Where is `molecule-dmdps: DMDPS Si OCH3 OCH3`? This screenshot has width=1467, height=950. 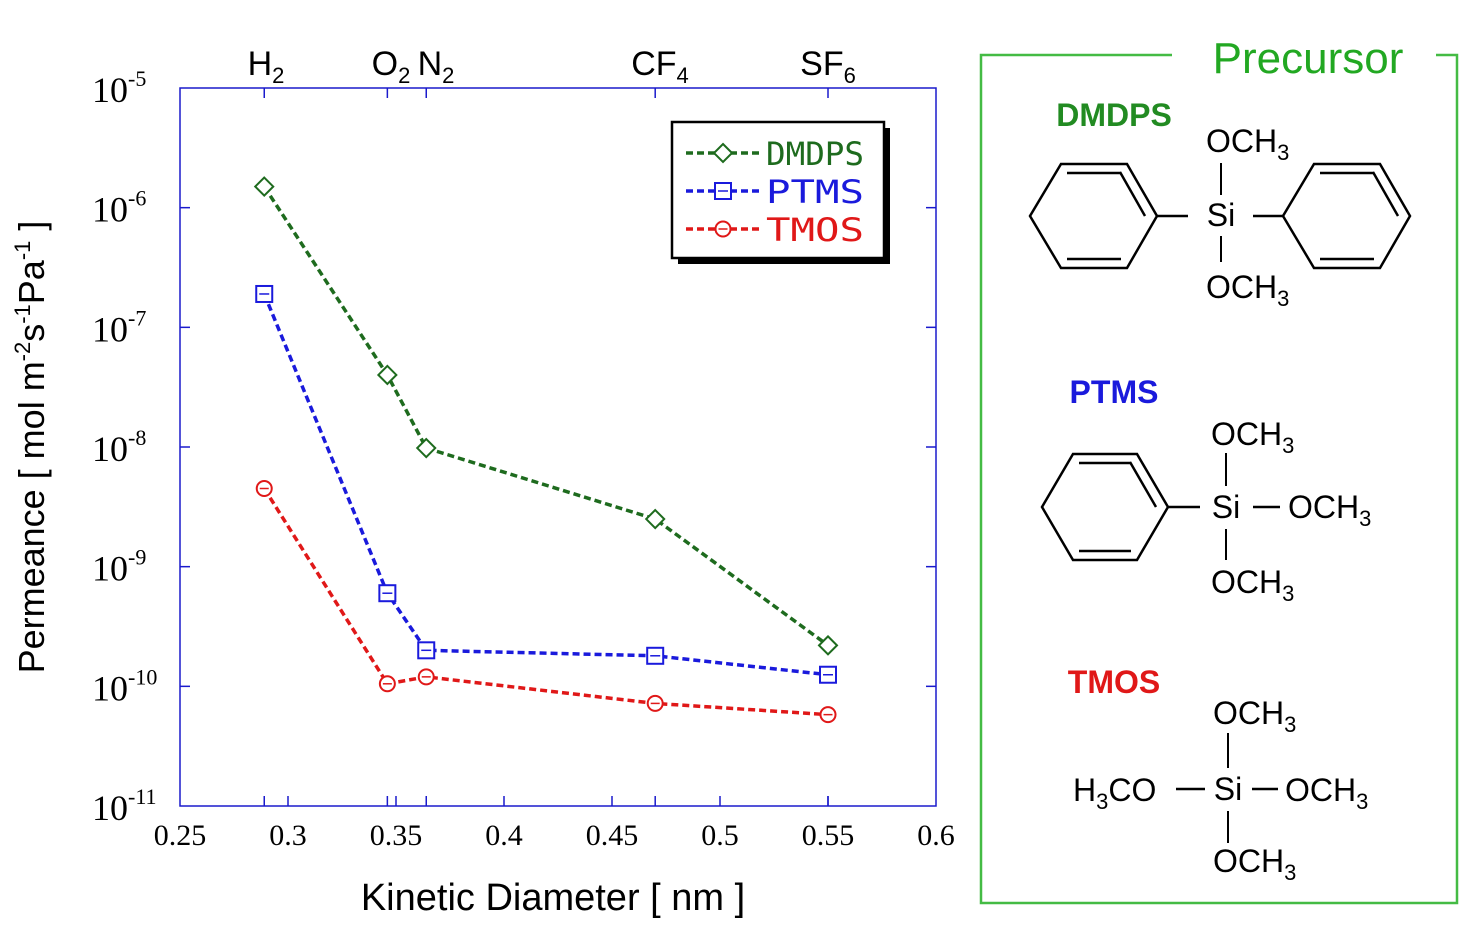
molecule-dmdps: DMDPS Si OCH3 OCH3 is located at coordinates (1220, 204).